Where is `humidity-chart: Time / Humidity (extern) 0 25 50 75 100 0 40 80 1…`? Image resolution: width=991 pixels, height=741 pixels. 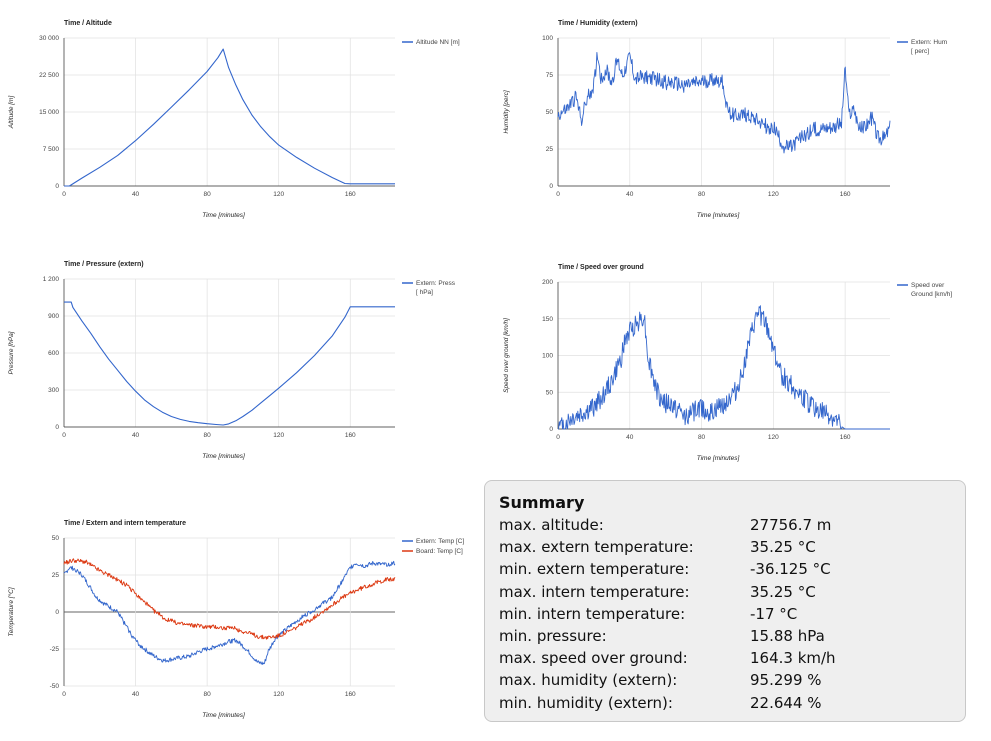 humidity-chart: Time / Humidity (extern) 0 25 50 75 100 0 40 80 1… is located at coordinates (725, 119).